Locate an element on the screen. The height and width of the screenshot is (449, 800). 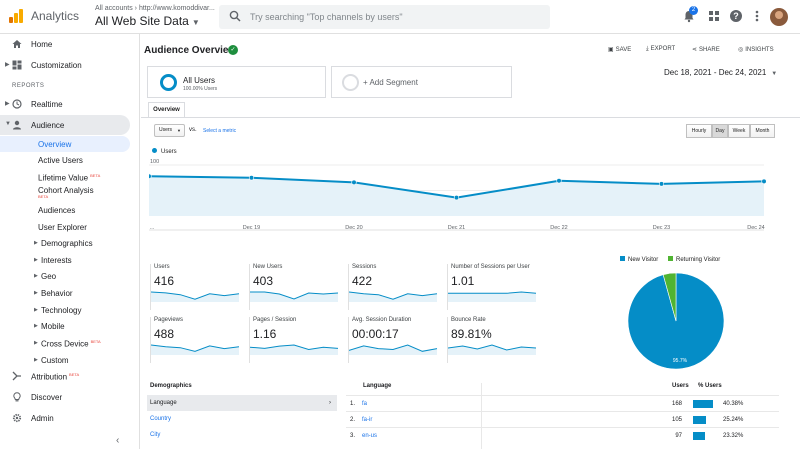
save-label: SAVE is located at coordinates (623, 50).